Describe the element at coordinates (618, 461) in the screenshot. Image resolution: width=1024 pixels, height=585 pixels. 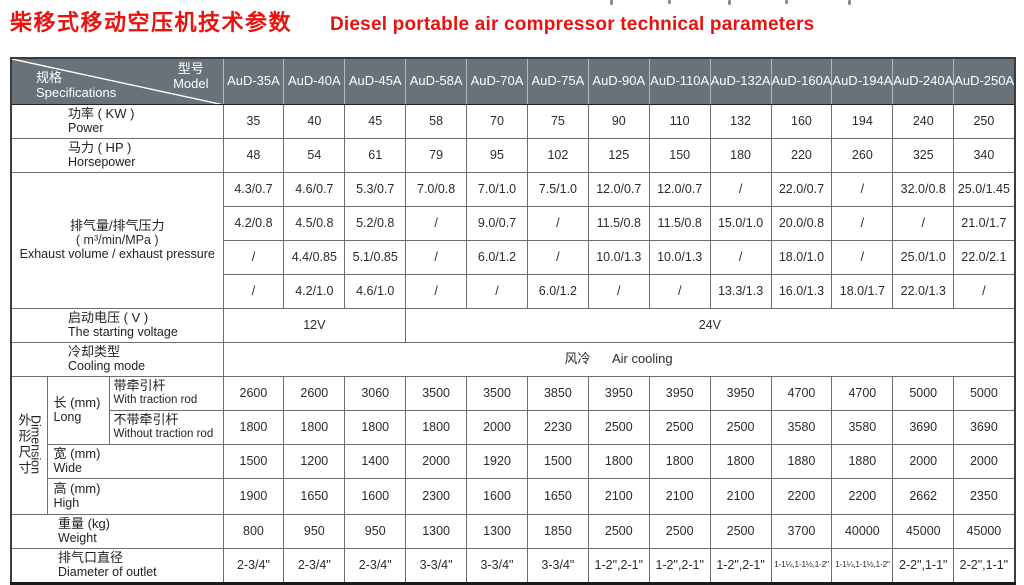
I see `wide-value-cell: 1800` at that location.